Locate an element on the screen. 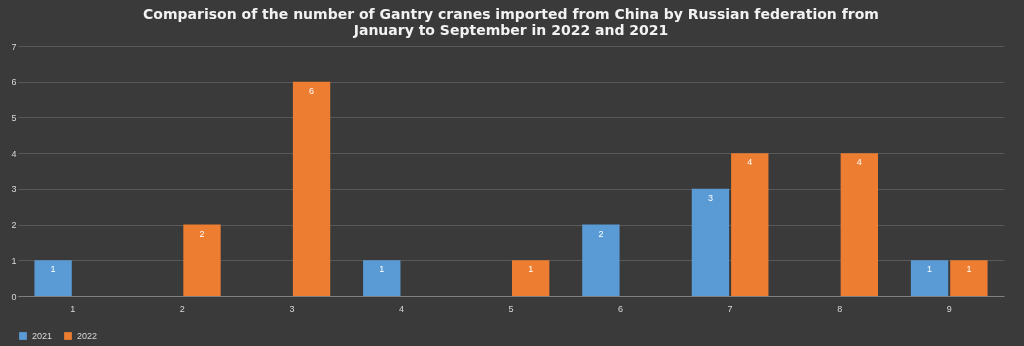 The image size is (1024, 346). chart-title: Comparison of the number of Gantry cranes imported from China by Russian federation from January to September in 2022 and 2021 is located at coordinates (511, 22).